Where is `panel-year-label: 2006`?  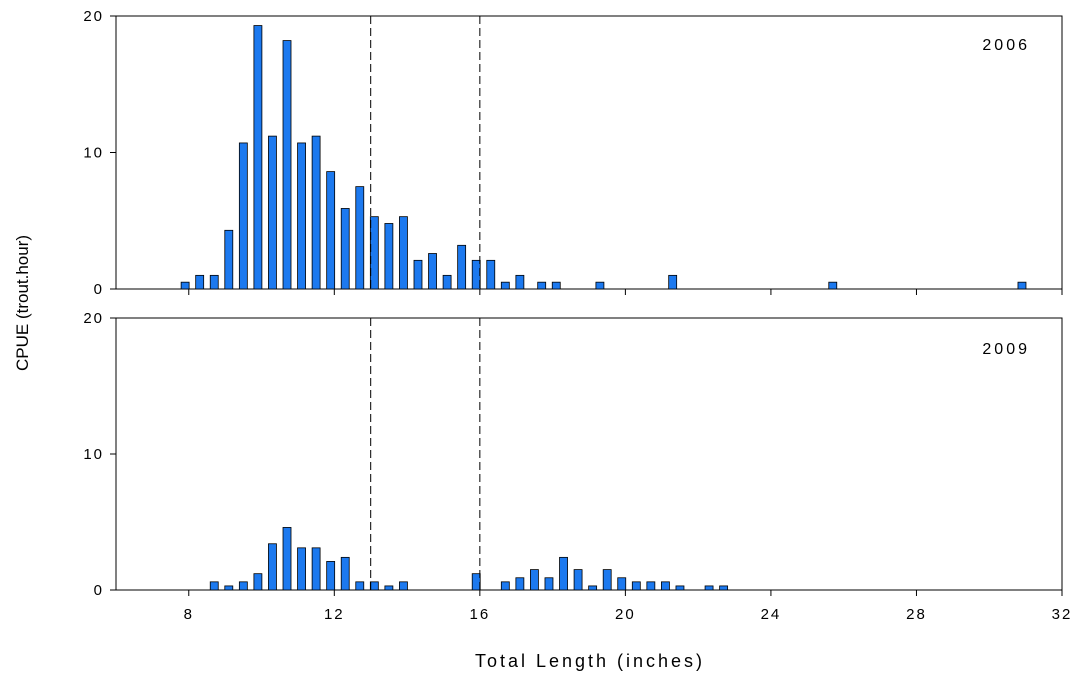 panel-year-label: 2006 is located at coordinates (1006, 45).